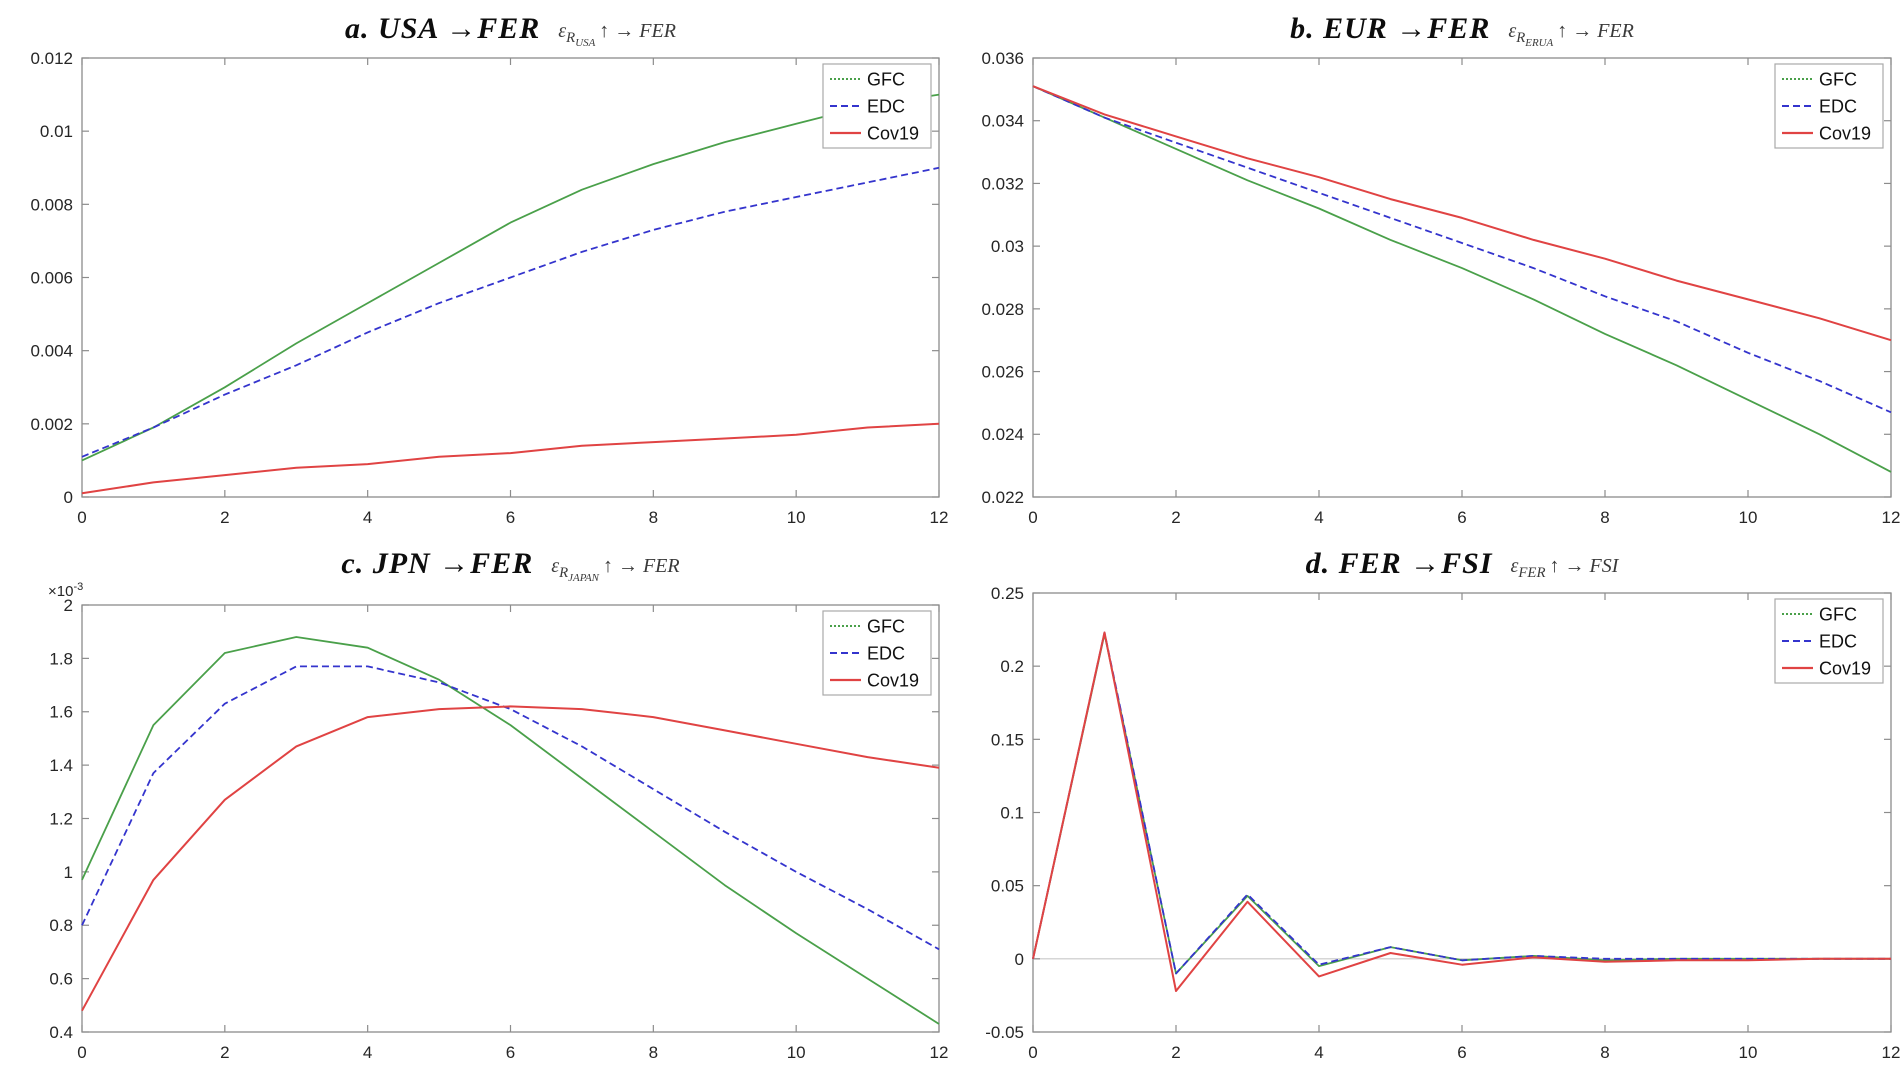  I want to click on y-tick-label: 1.2, so click(61, 818).